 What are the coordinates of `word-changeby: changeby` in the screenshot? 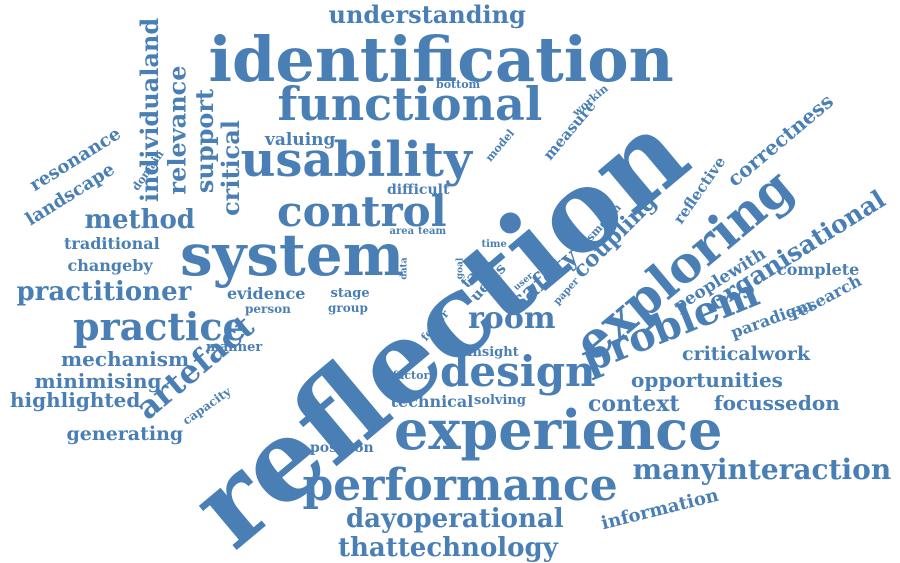 It's located at (110, 265).